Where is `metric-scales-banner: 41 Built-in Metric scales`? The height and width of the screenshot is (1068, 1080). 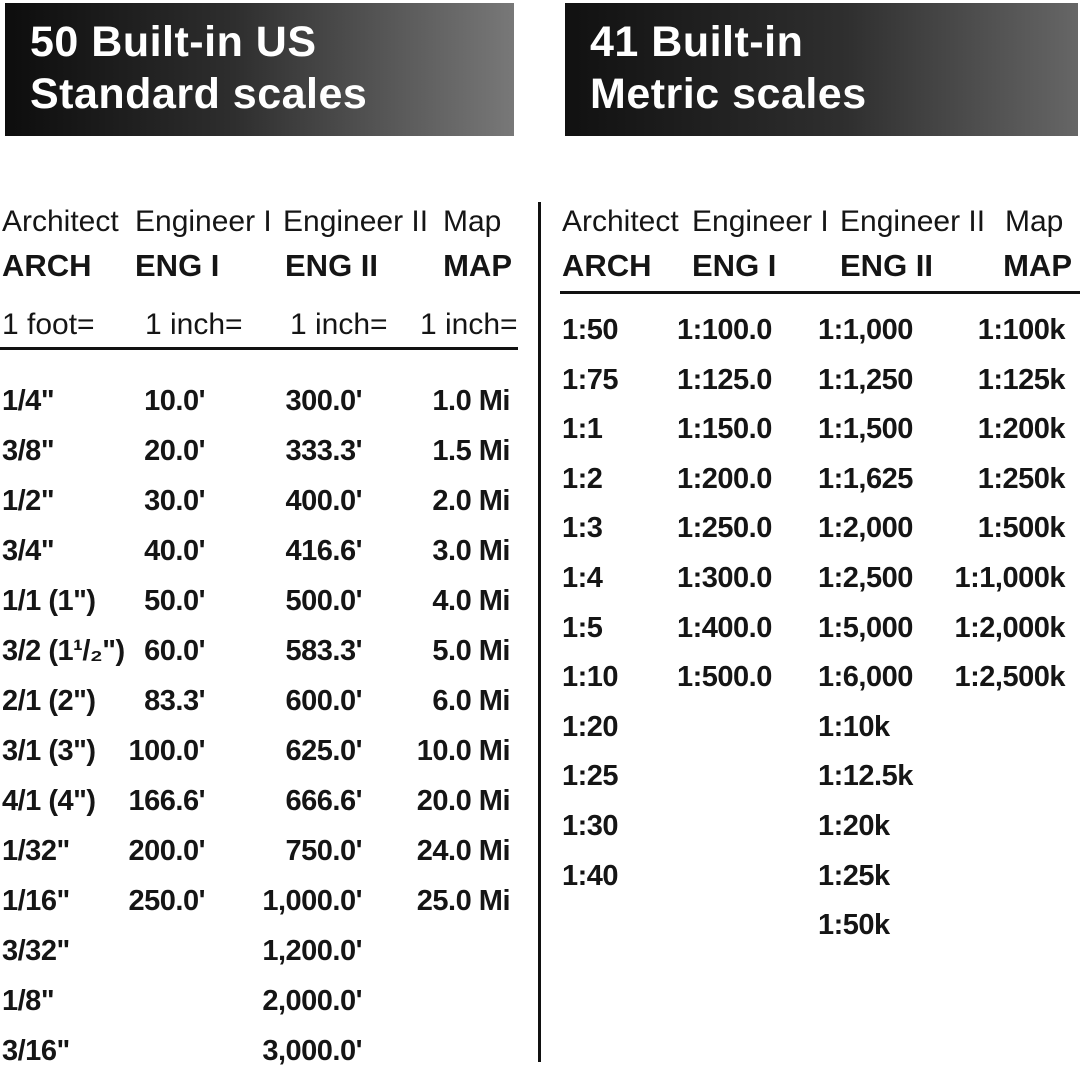 metric-scales-banner: 41 Built-in Metric scales is located at coordinates (821, 69).